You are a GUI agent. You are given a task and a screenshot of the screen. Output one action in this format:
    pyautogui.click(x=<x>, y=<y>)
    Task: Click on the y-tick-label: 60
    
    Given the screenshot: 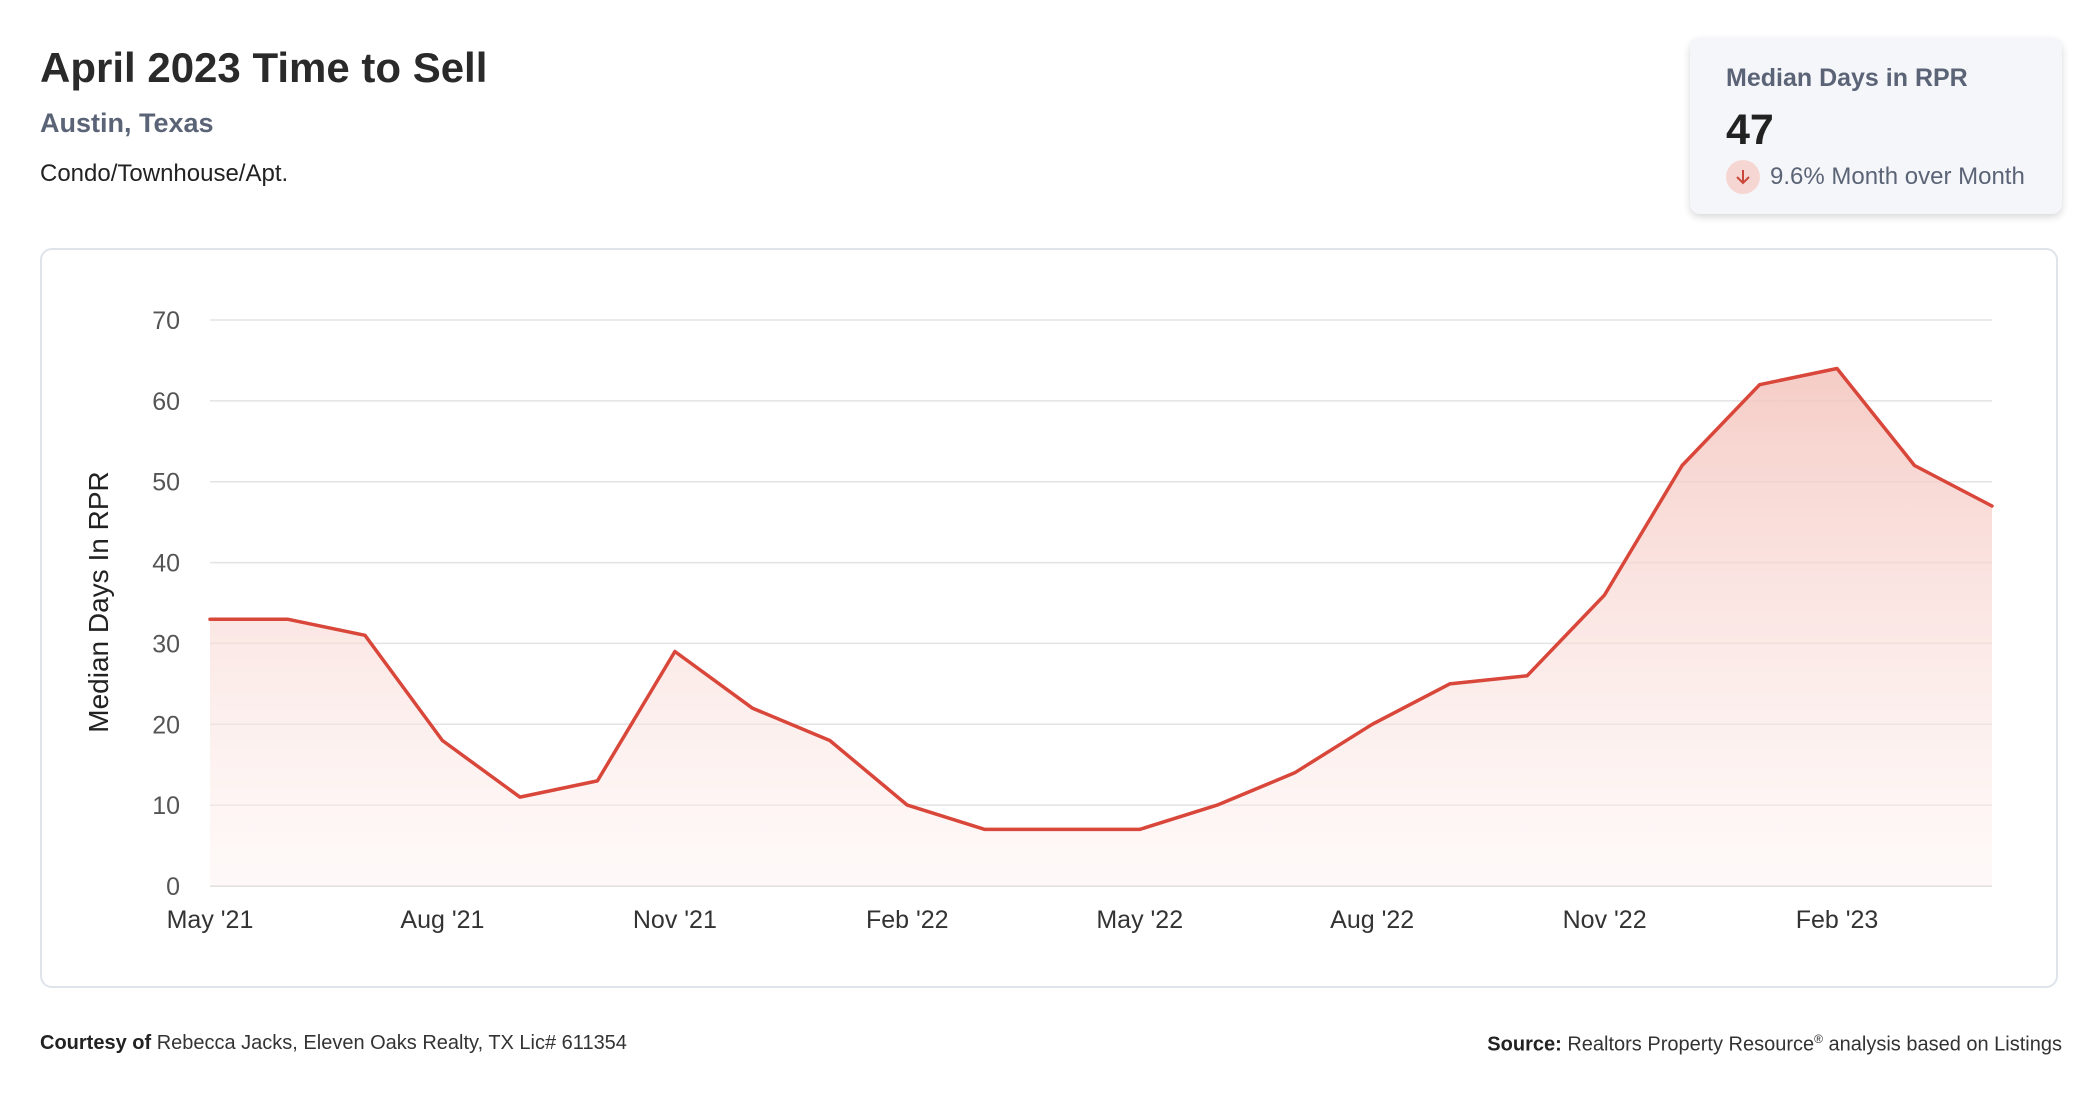 What is the action you would take?
    pyautogui.click(x=166, y=402)
    